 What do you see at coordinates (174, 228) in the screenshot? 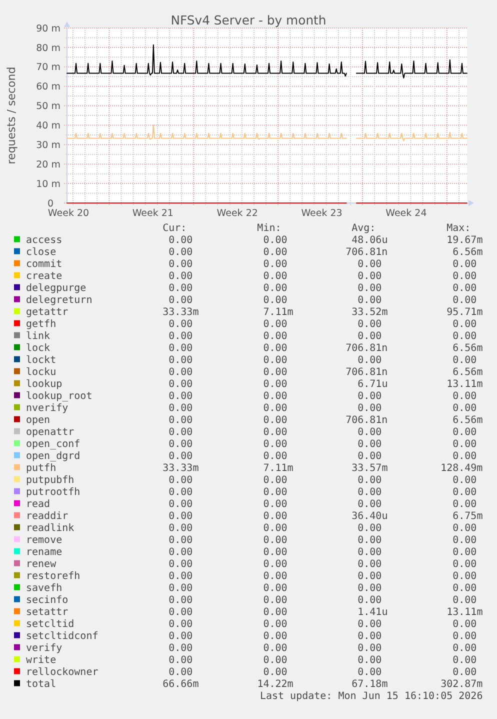
I see `text: Cur:` at bounding box center [174, 228].